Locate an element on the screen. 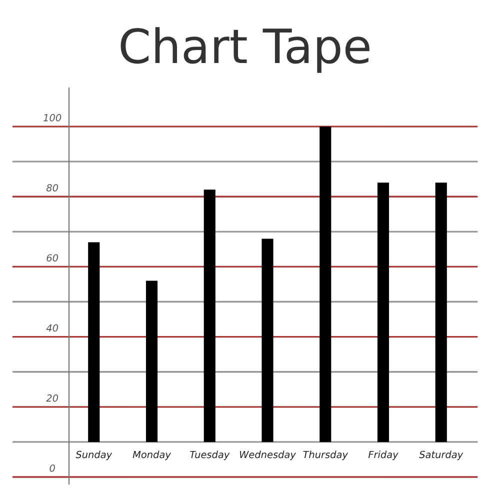  x-tick-label: Sunday is located at coordinates (94, 455).